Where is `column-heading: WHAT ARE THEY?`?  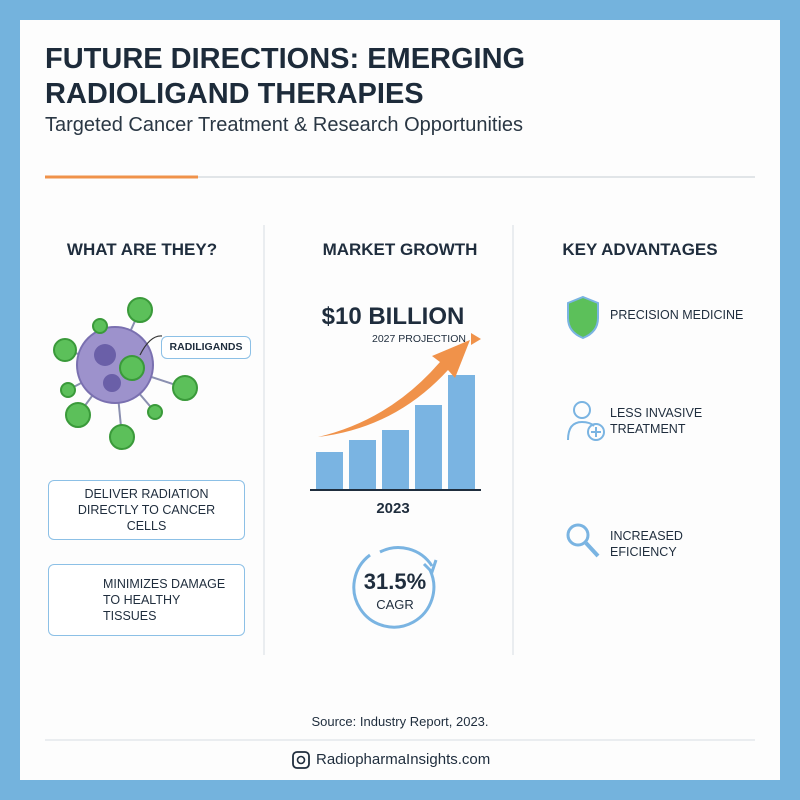 column-heading: WHAT ARE THEY? is located at coordinates (142, 249).